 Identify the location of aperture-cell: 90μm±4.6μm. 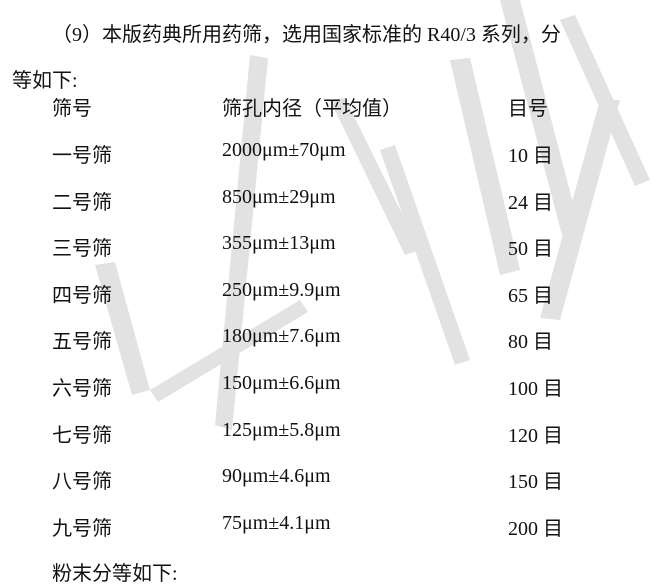
(276, 476).